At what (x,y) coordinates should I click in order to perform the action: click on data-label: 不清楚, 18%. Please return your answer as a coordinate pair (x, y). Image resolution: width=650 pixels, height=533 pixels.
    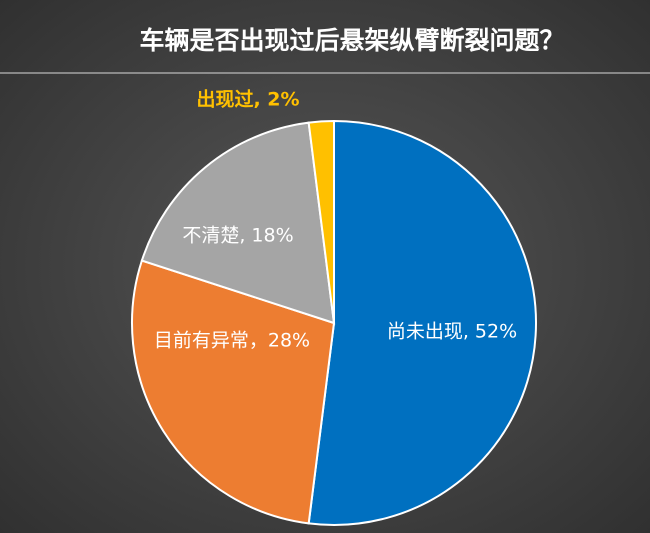
    Looking at the image, I should click on (237, 236).